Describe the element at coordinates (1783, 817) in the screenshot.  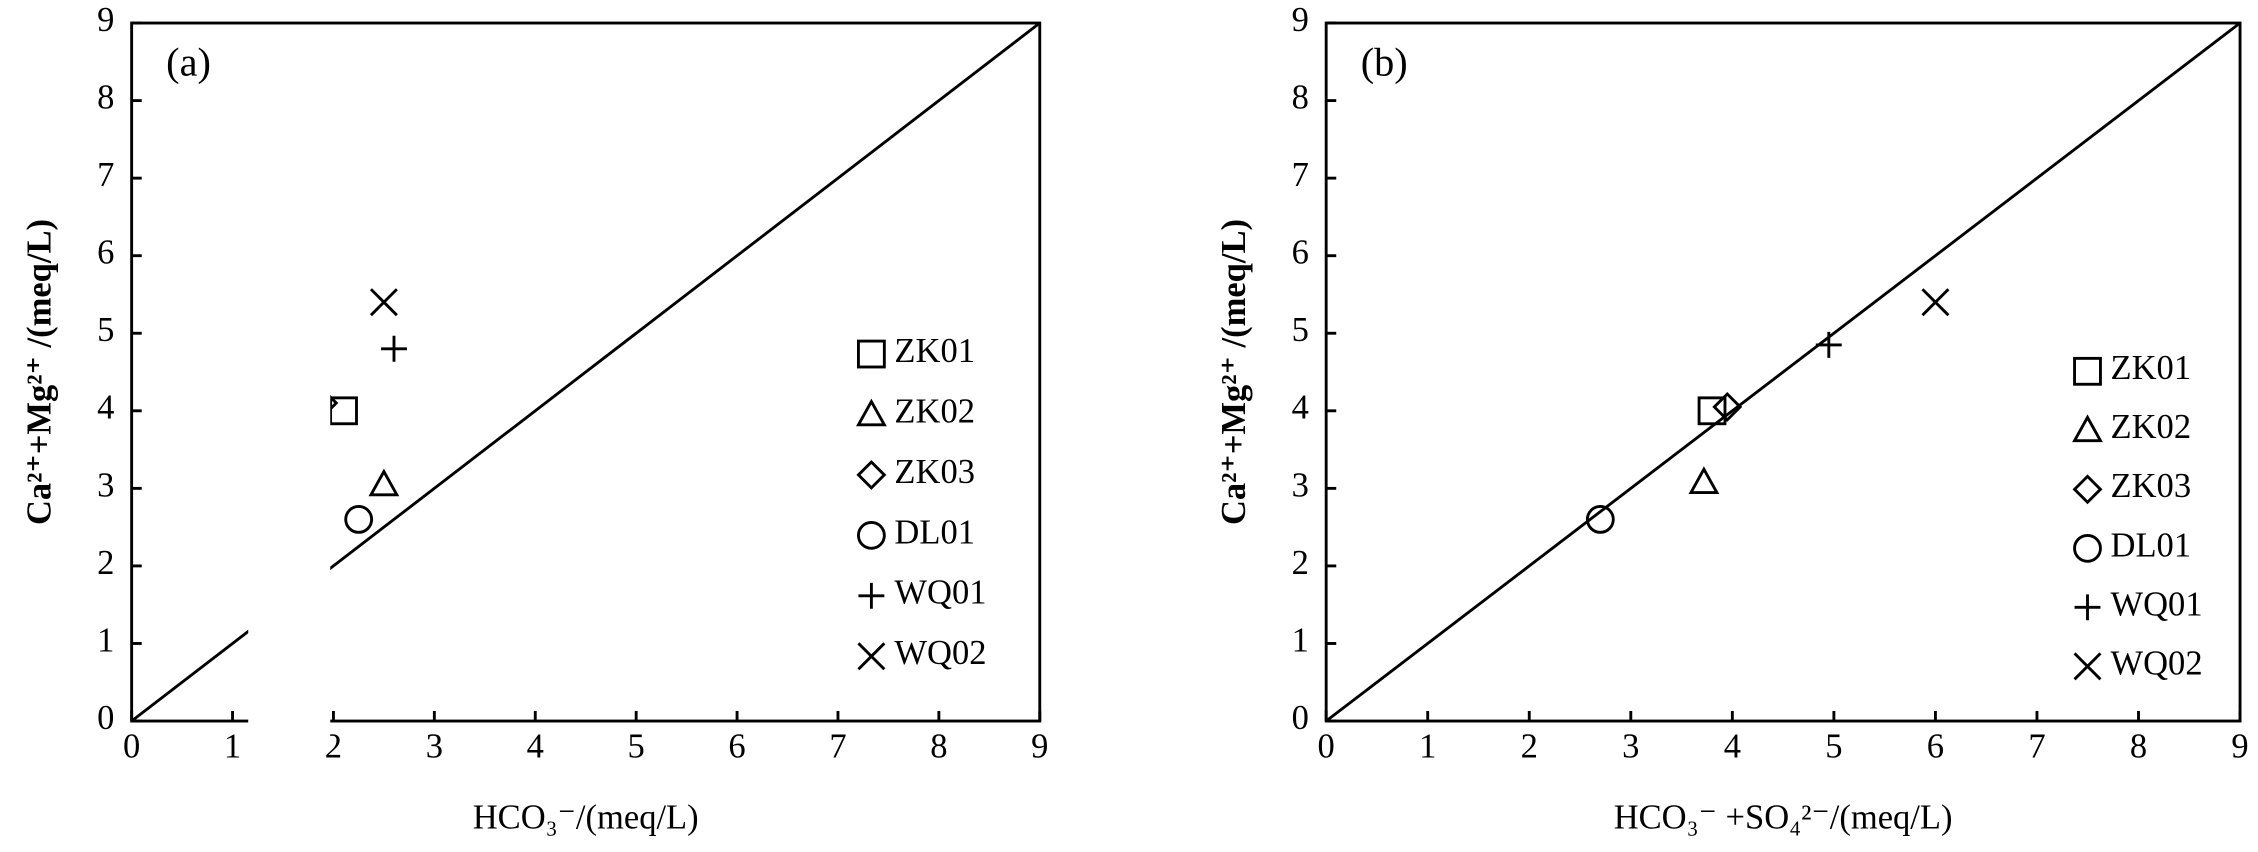
I see `x-axis-title: HCO₃⁻ +SO₄²⁻/(meq/L)` at that location.